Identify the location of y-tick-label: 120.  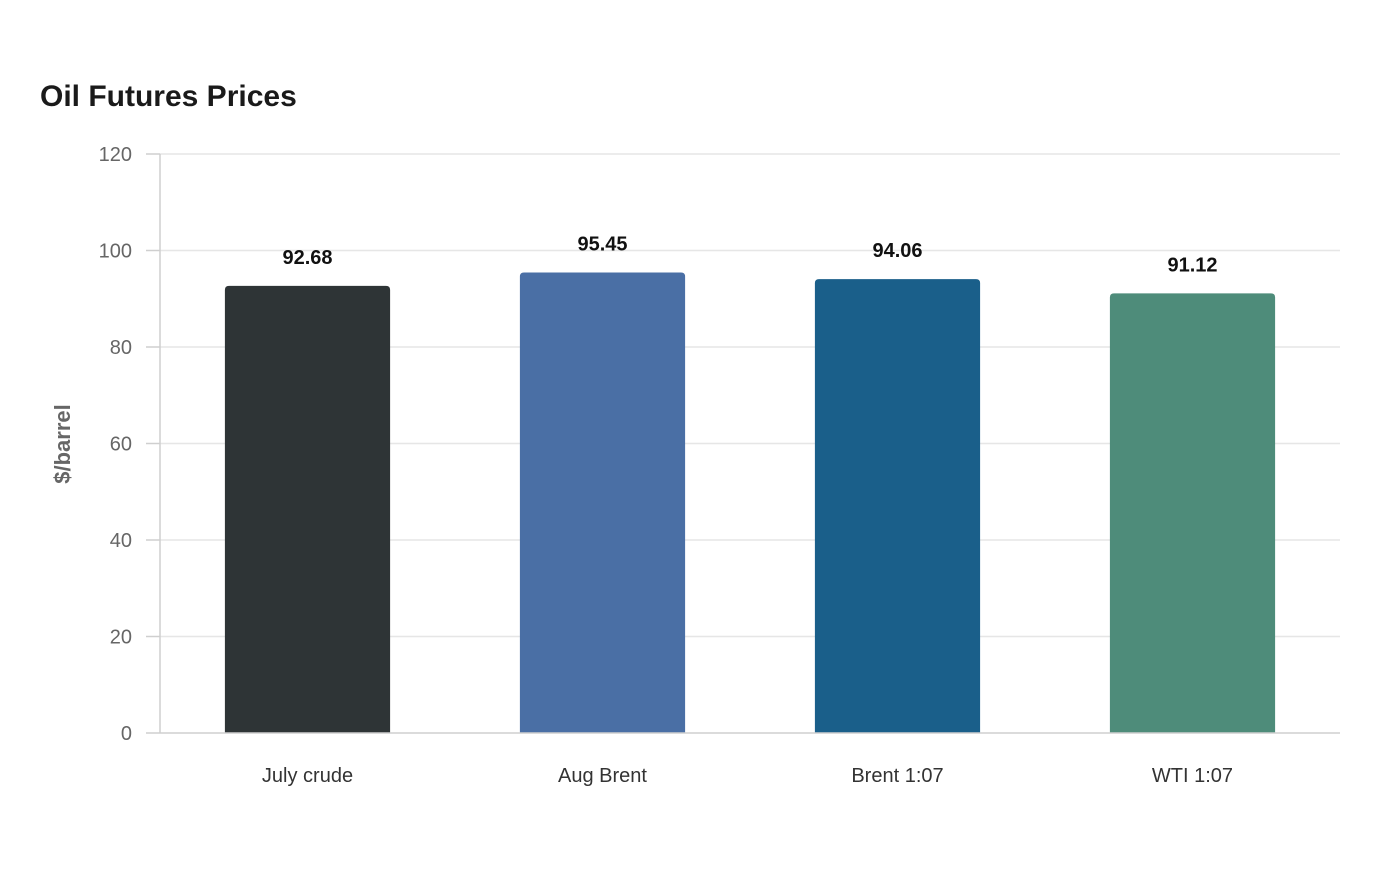
(115, 155).